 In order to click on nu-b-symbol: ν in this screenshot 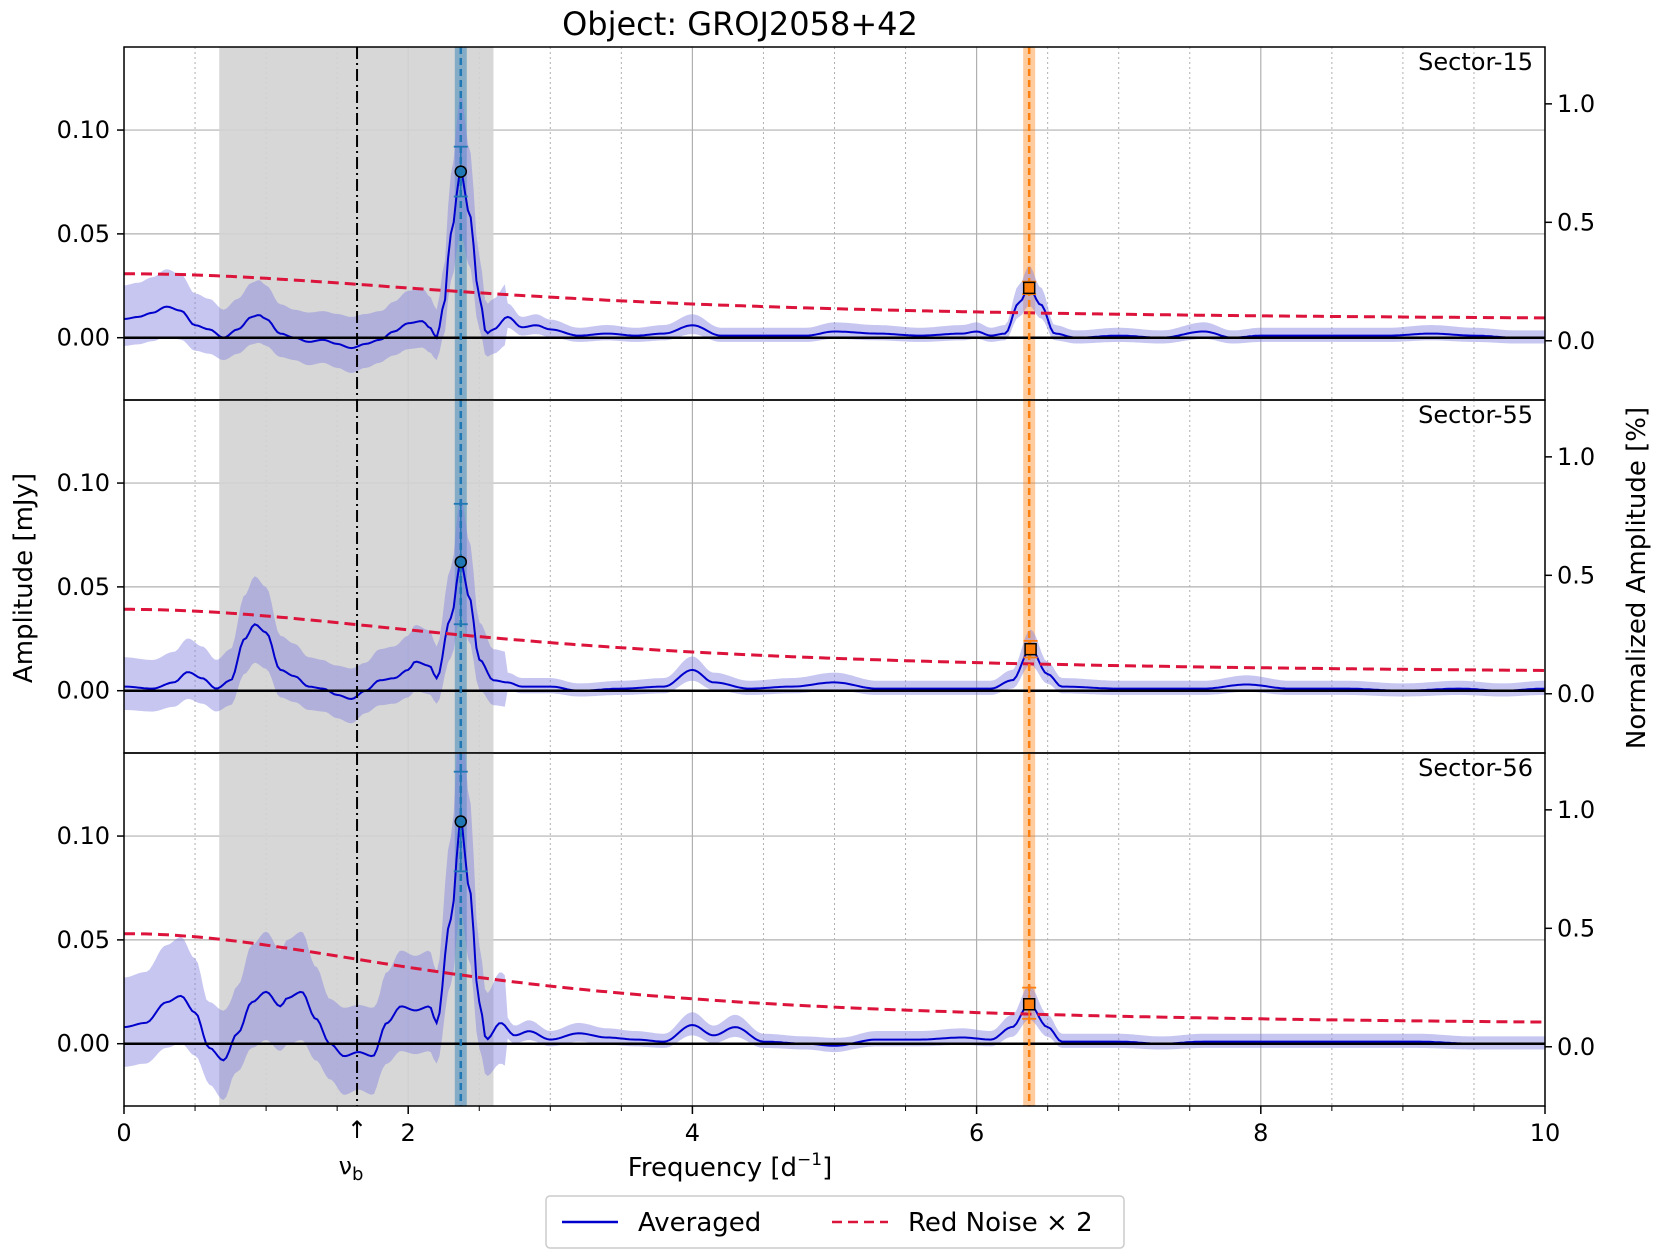, I will do `click(345, 1166)`.